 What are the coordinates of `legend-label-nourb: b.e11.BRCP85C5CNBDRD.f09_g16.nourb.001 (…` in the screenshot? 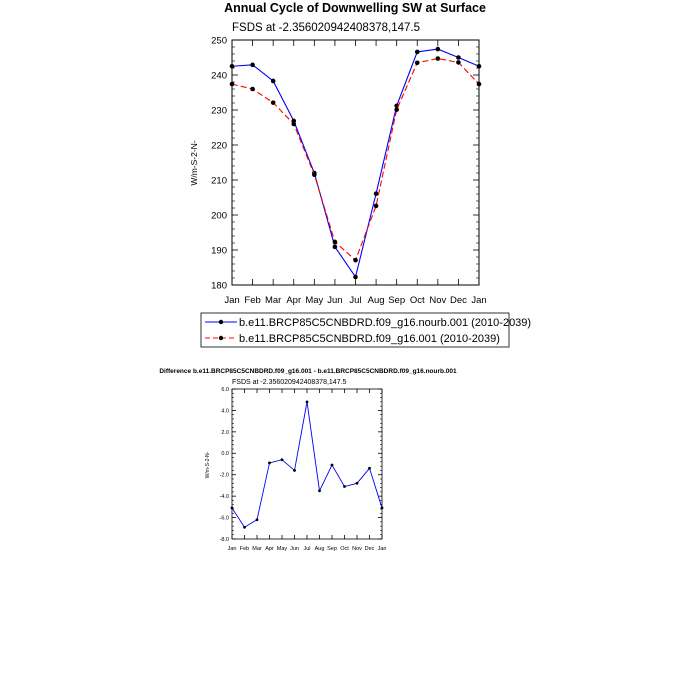 It's located at (385, 323).